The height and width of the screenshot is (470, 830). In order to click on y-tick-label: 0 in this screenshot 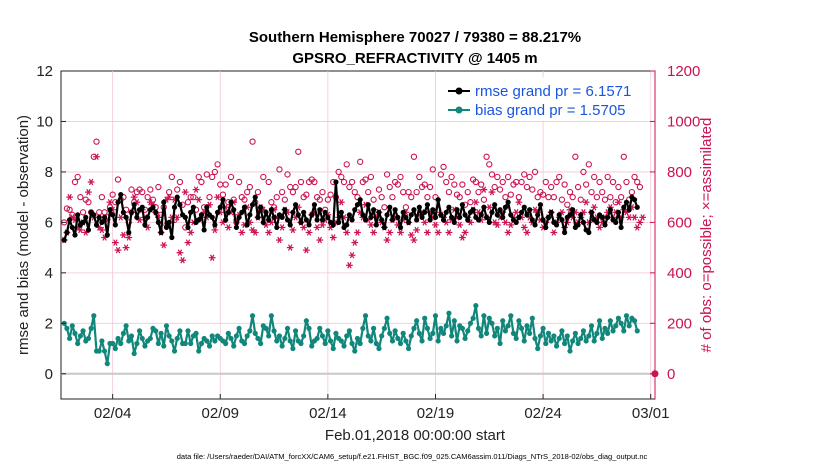, I will do `click(49, 374)`.